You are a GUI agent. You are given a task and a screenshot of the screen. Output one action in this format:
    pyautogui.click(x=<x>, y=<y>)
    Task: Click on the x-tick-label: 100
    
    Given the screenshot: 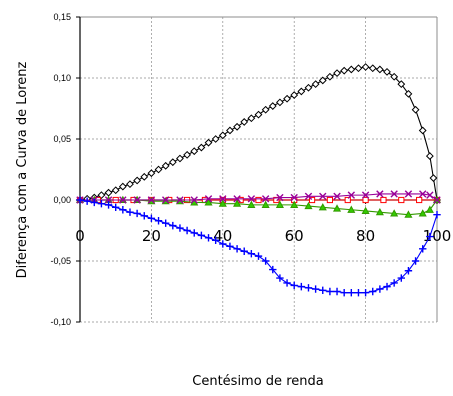 What is the action you would take?
    pyautogui.click(x=437, y=236)
    